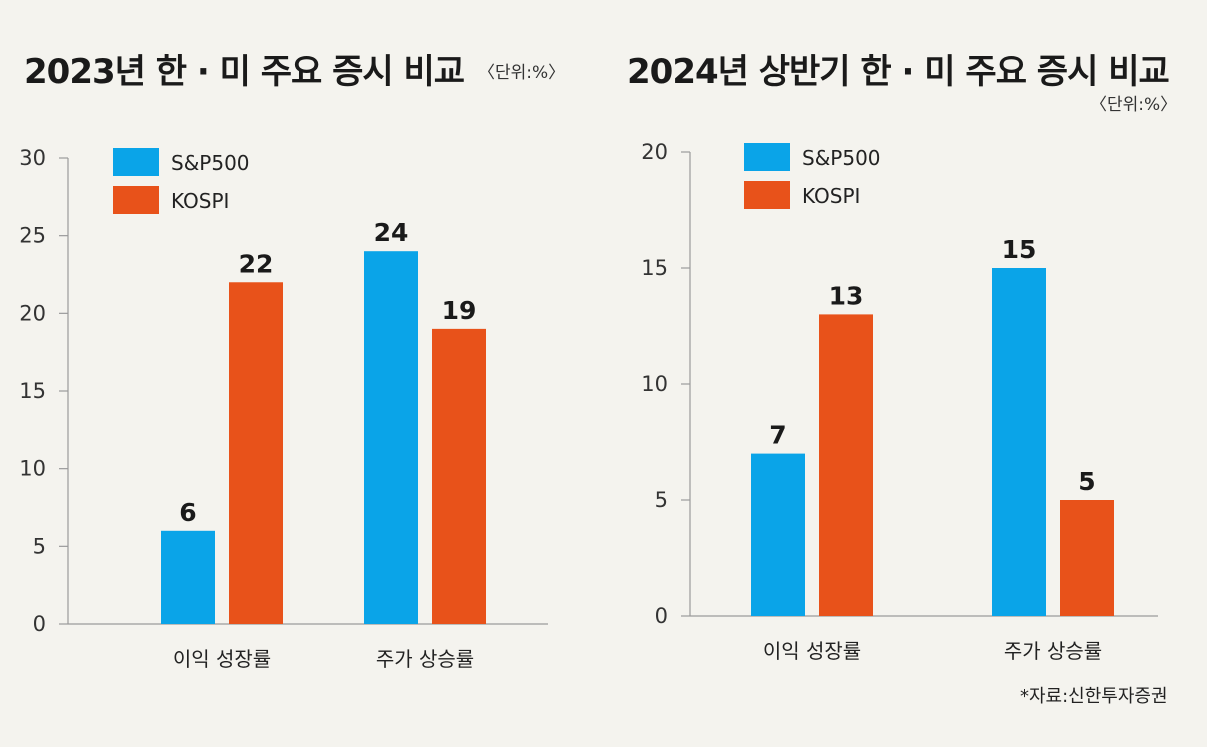 This screenshot has height=747, width=1207. What do you see at coordinates (32, 158) in the screenshot?
I see `chart1-y-tick-label: 30` at bounding box center [32, 158].